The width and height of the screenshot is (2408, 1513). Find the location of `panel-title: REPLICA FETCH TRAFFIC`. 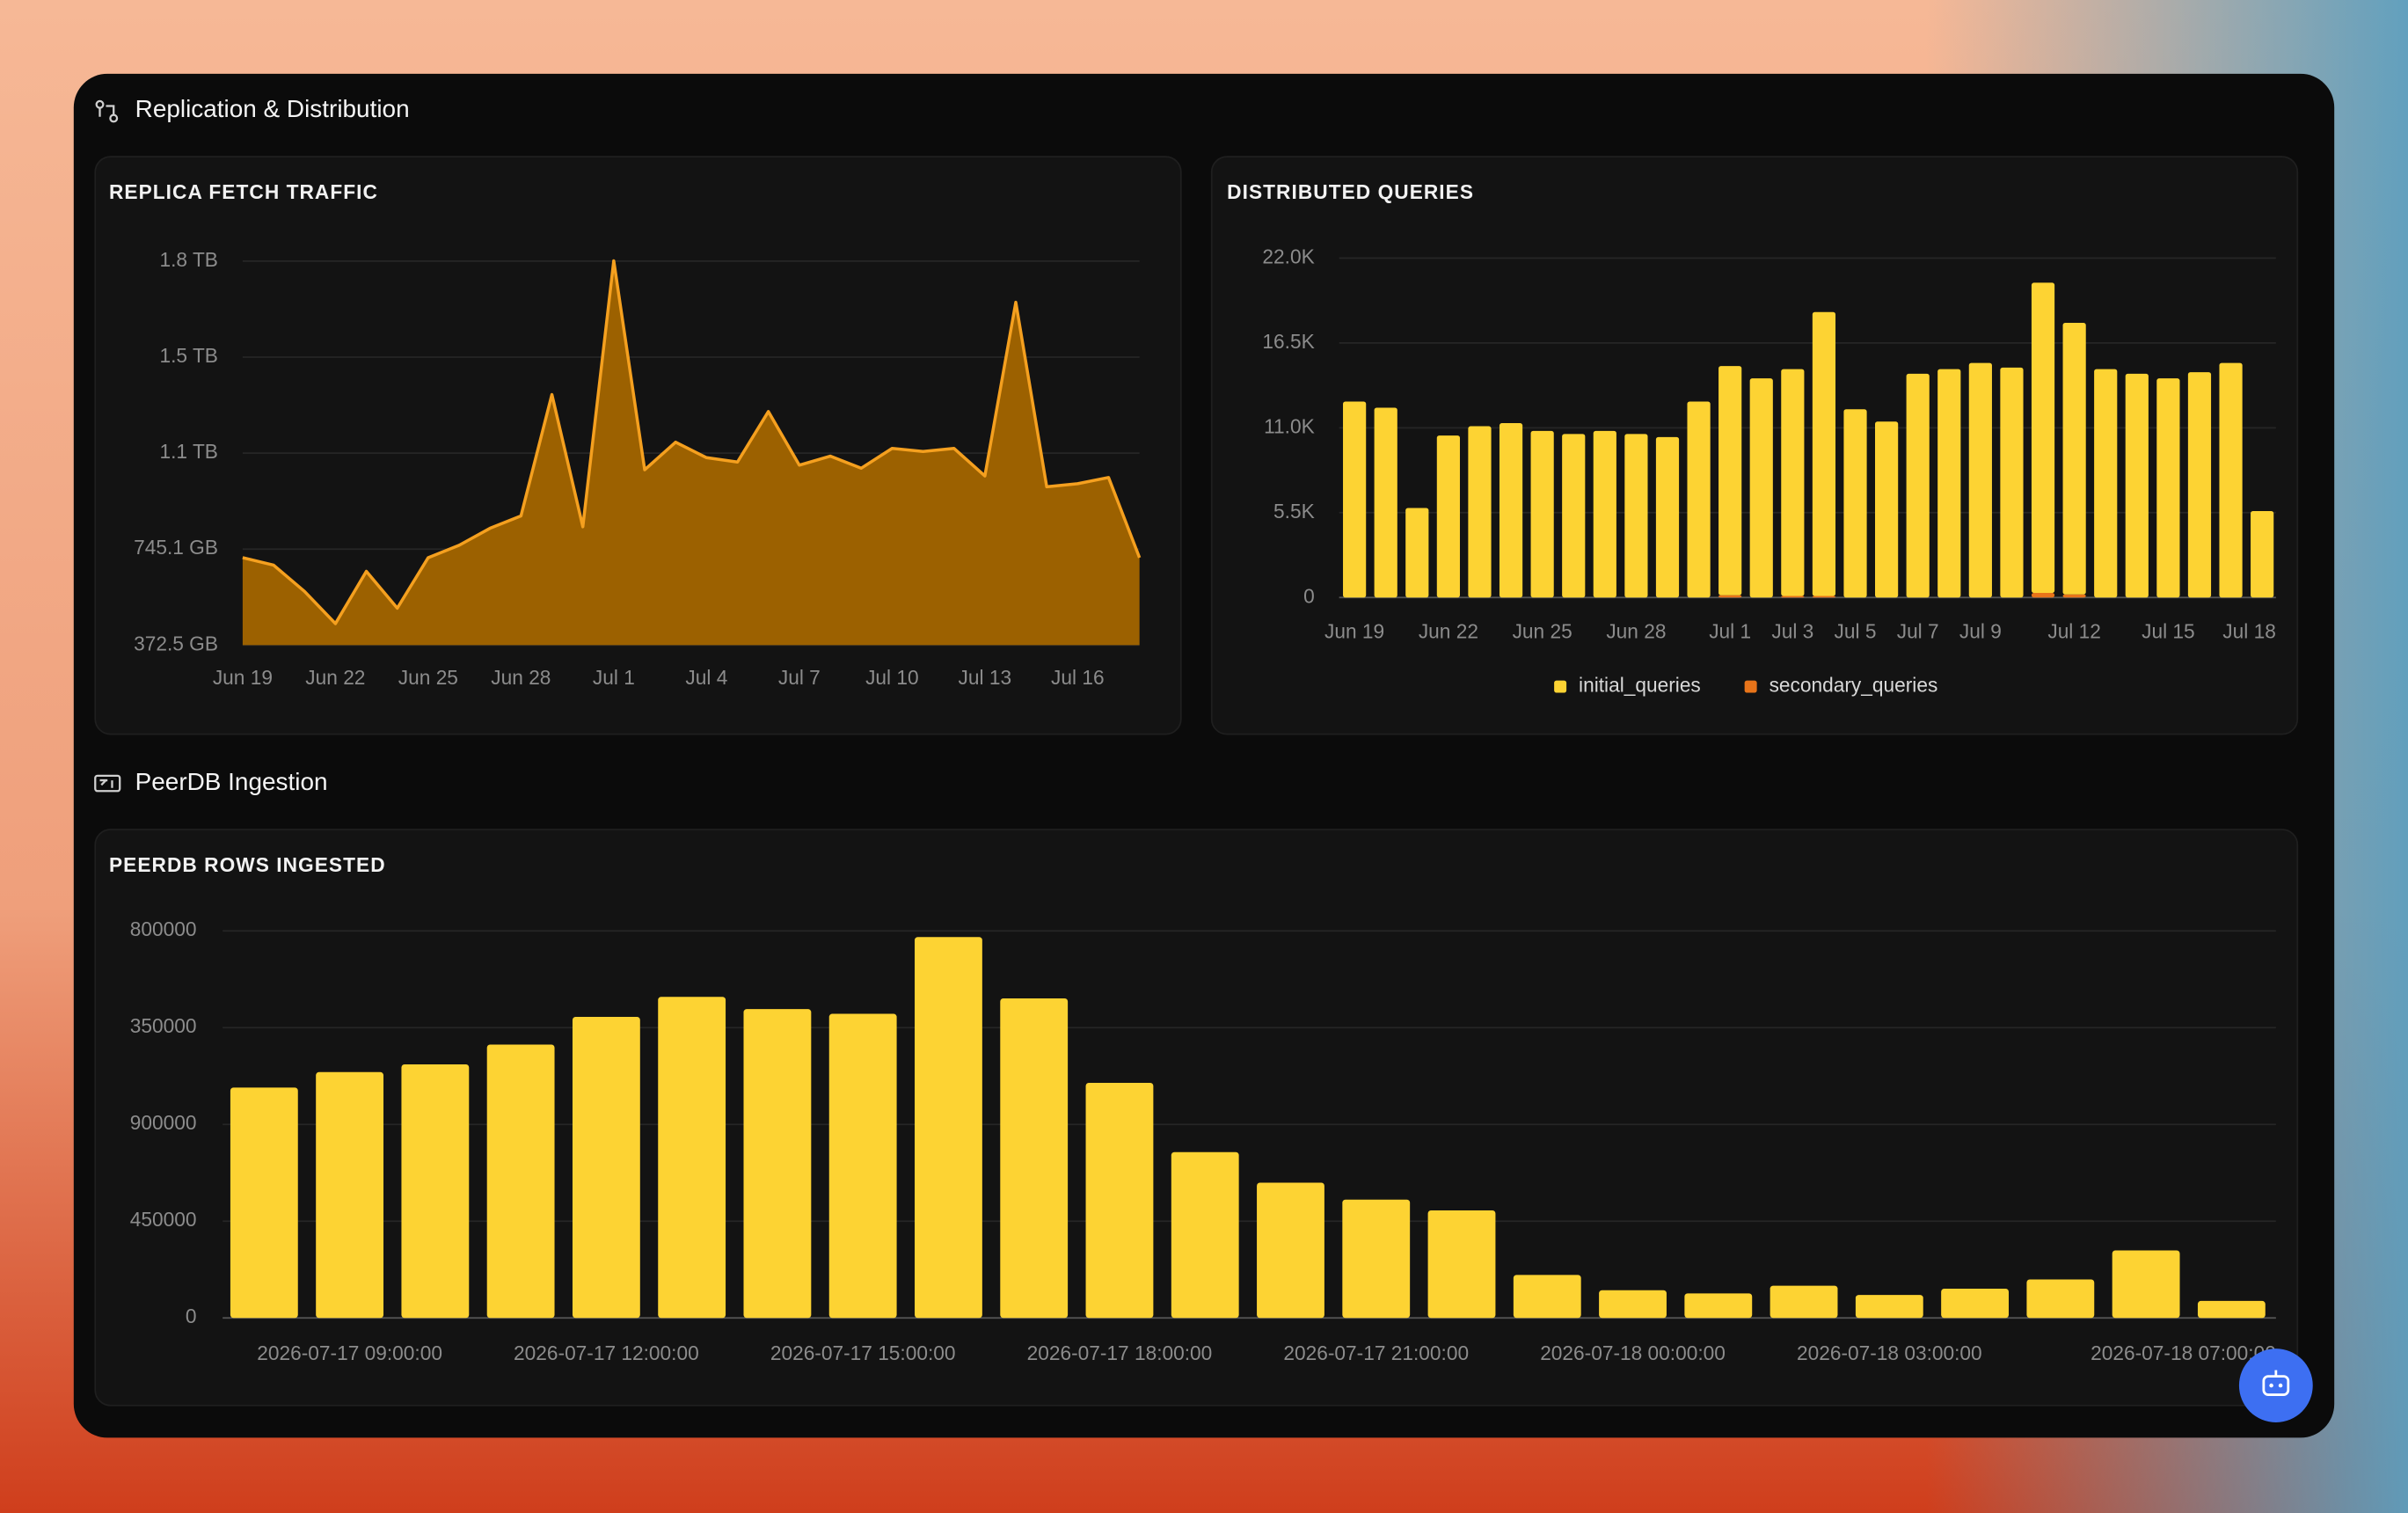

panel-title: REPLICA FETCH TRAFFIC is located at coordinates (243, 191).